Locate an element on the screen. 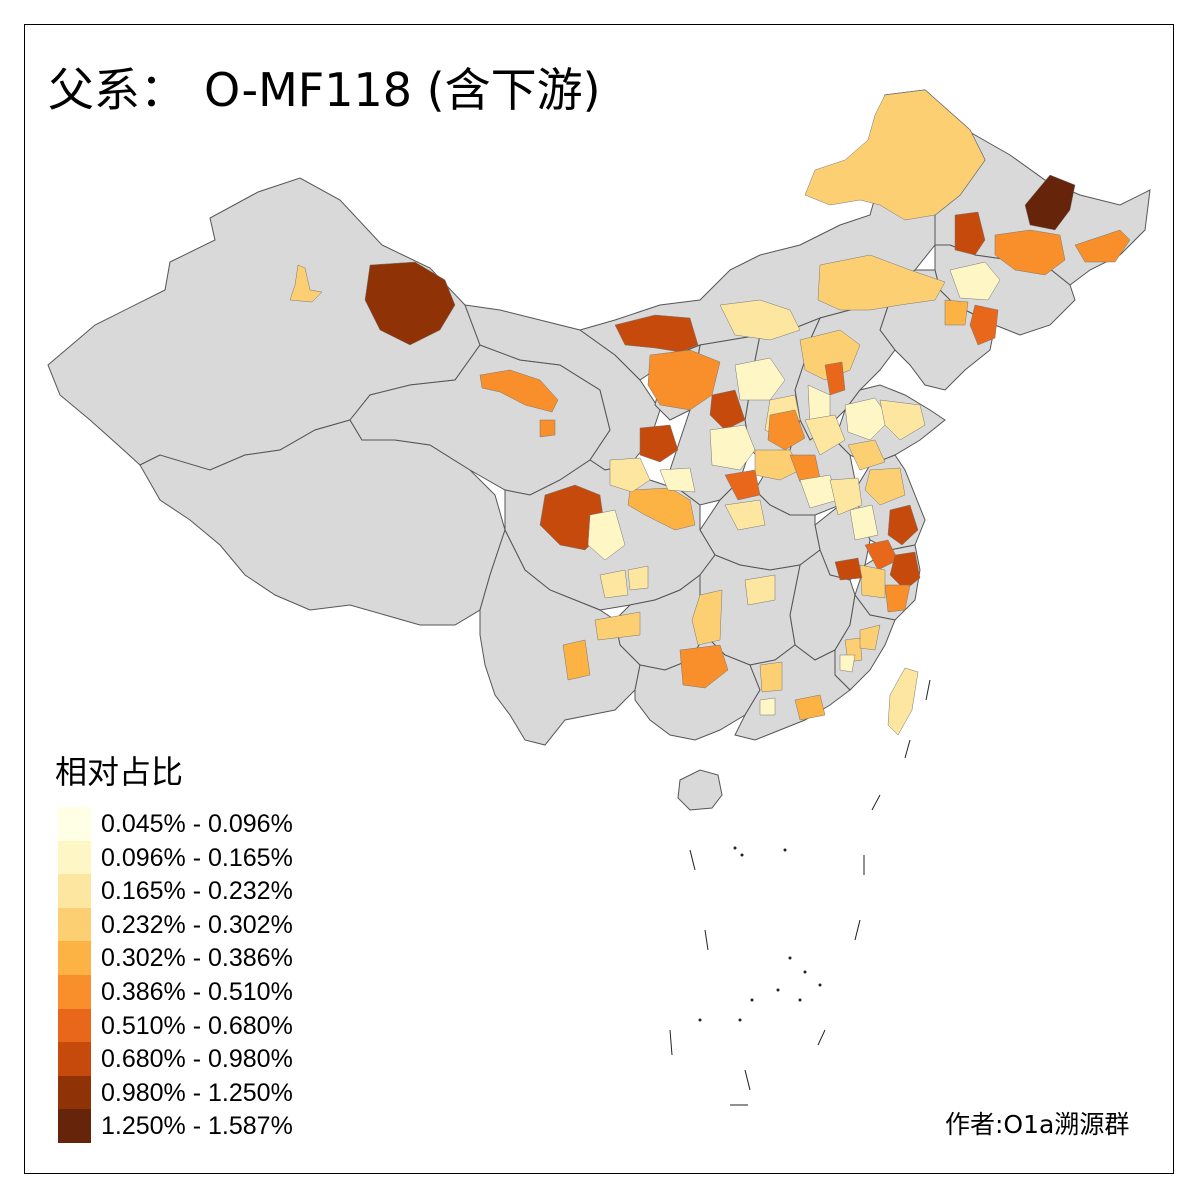  legend-label: 0.302% - 0.386% is located at coordinates (197, 958).